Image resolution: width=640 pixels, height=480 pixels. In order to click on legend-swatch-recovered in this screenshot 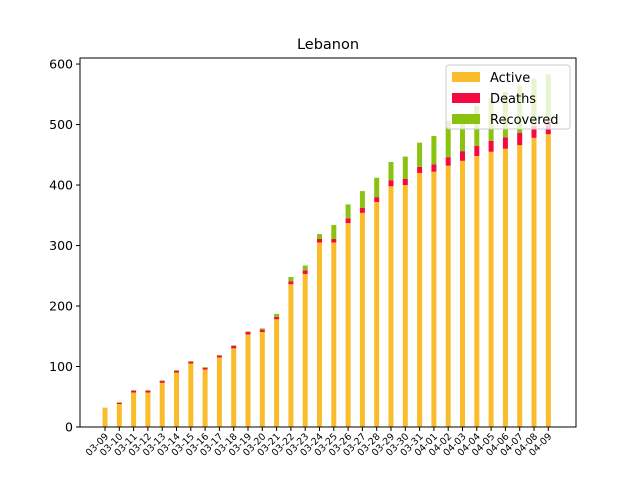, I will do `click(466, 119)`.